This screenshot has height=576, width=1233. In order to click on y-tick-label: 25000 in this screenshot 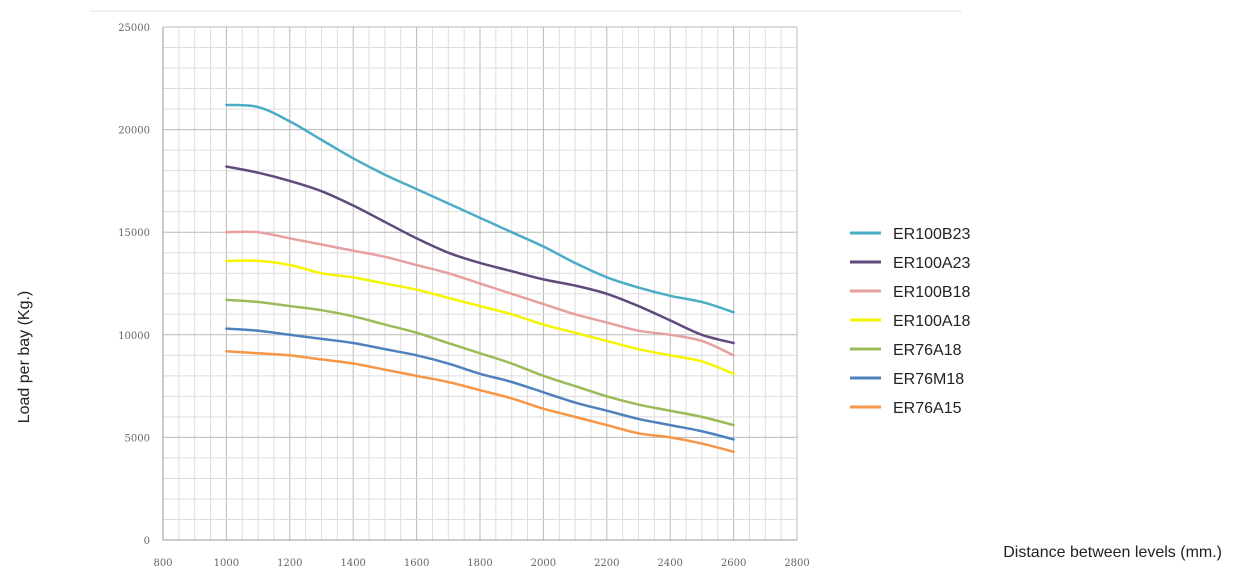, I will do `click(134, 28)`.